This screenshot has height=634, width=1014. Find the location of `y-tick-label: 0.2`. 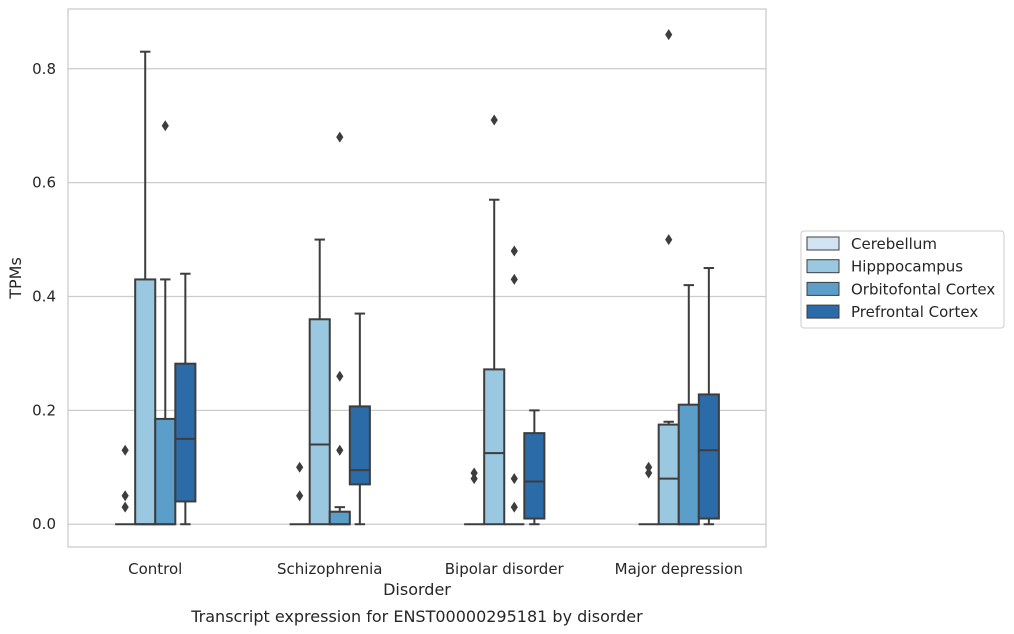

y-tick-label: 0.2 is located at coordinates (44, 410).